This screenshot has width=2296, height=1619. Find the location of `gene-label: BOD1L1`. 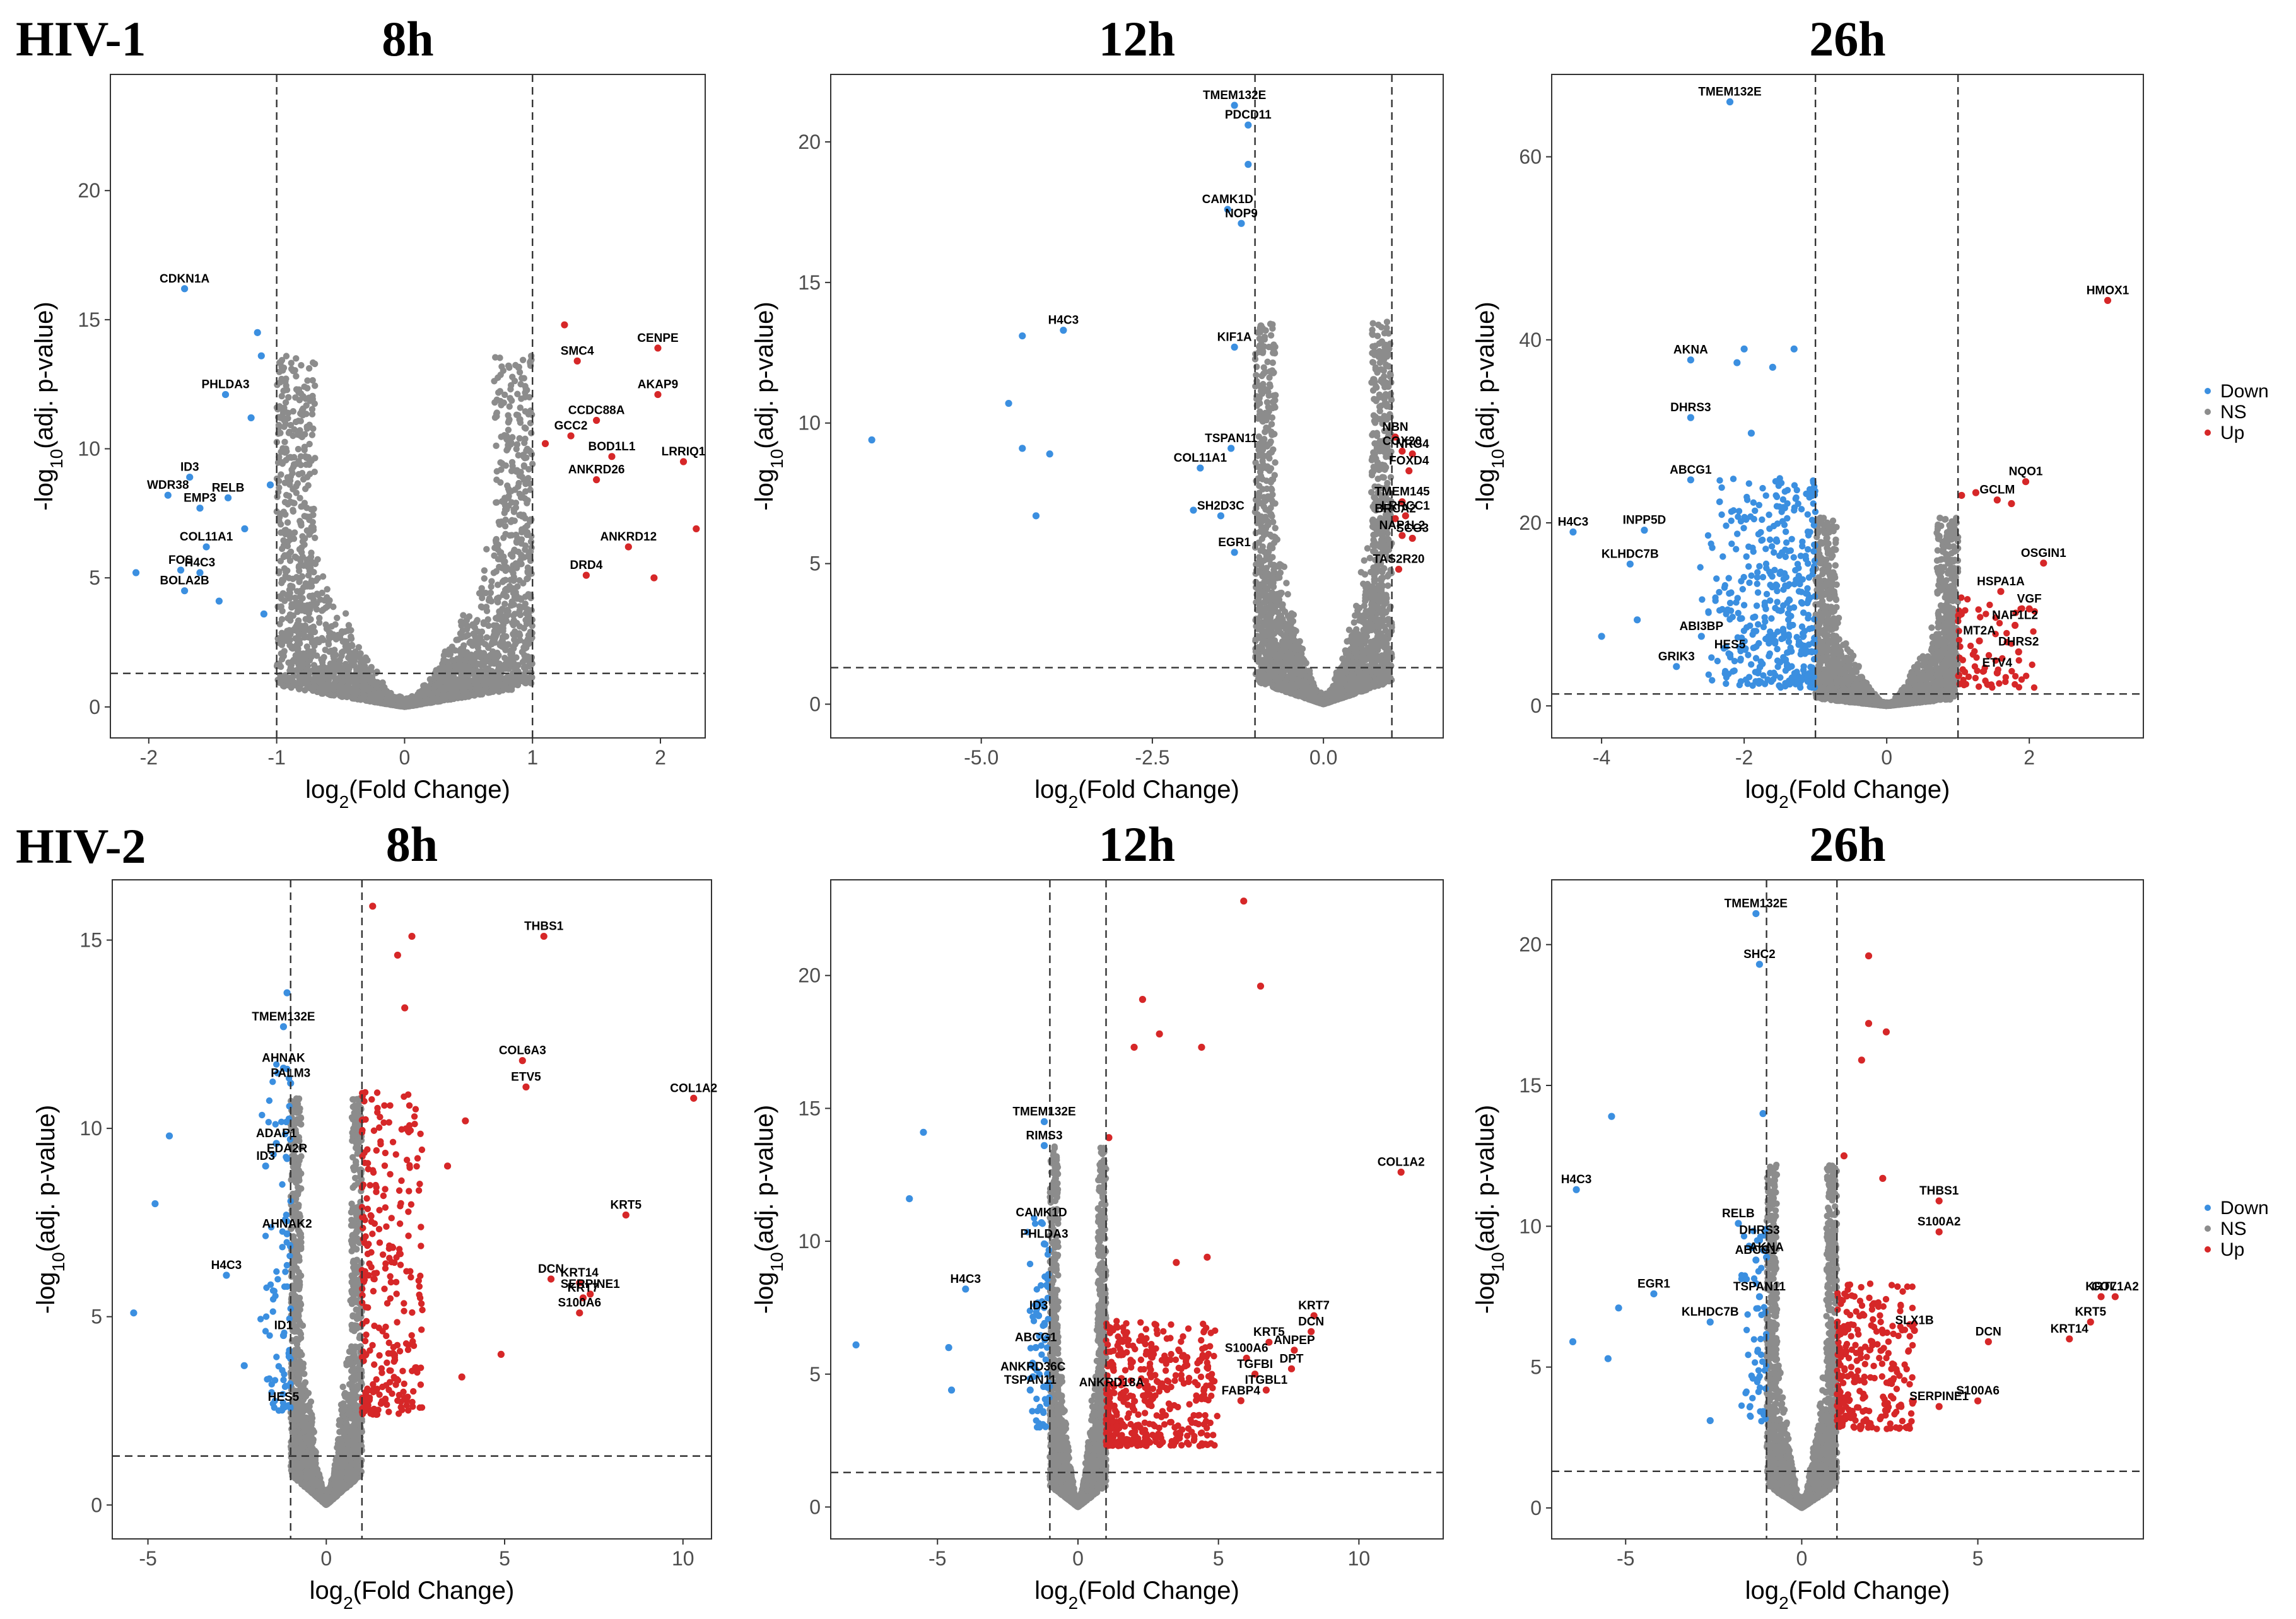

gene-label: BOD1L1 is located at coordinates (611, 446).